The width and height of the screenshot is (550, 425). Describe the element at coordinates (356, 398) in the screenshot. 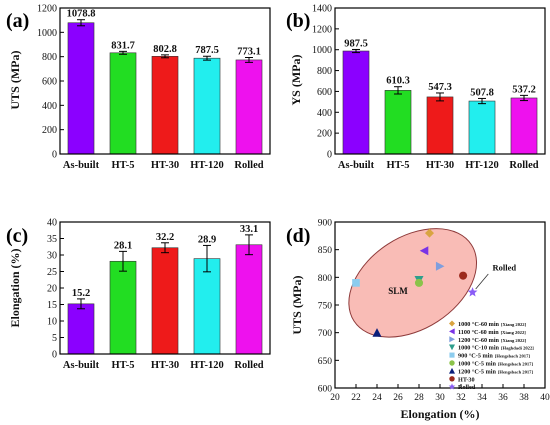

I see `x-tick-label: 22` at that location.